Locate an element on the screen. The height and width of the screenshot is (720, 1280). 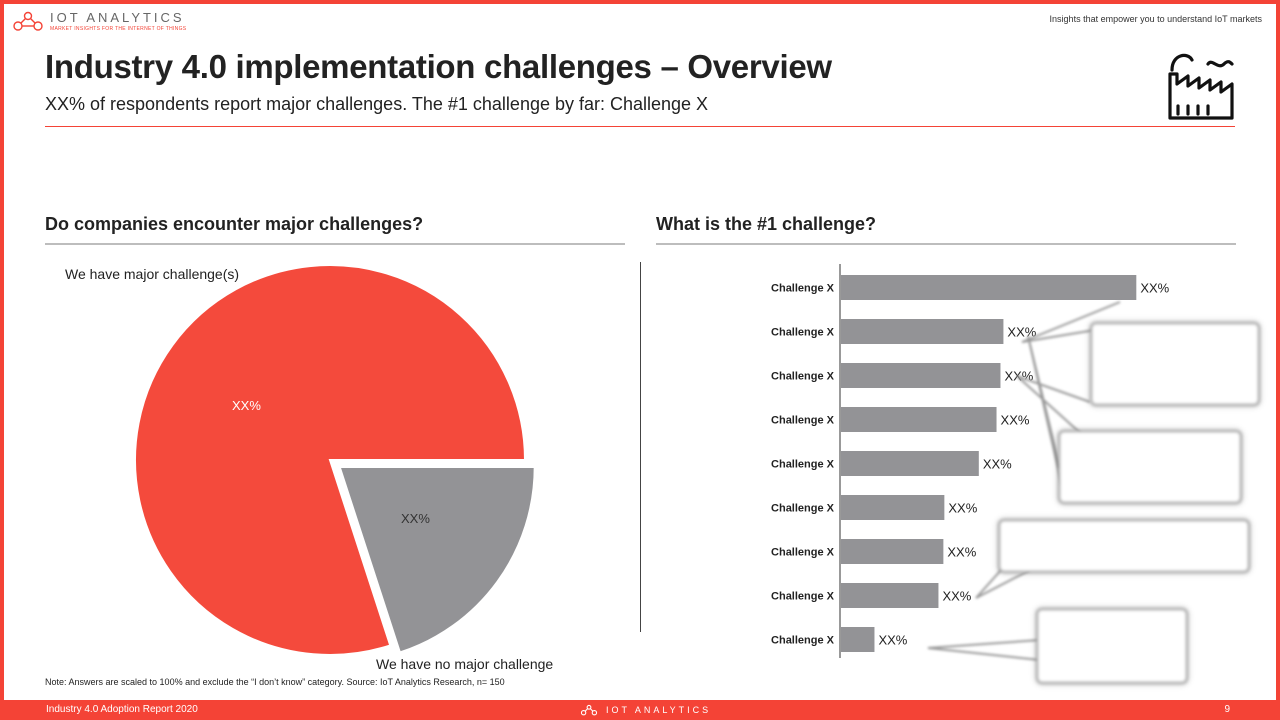
page-number: 9 is located at coordinates (1227, 709).